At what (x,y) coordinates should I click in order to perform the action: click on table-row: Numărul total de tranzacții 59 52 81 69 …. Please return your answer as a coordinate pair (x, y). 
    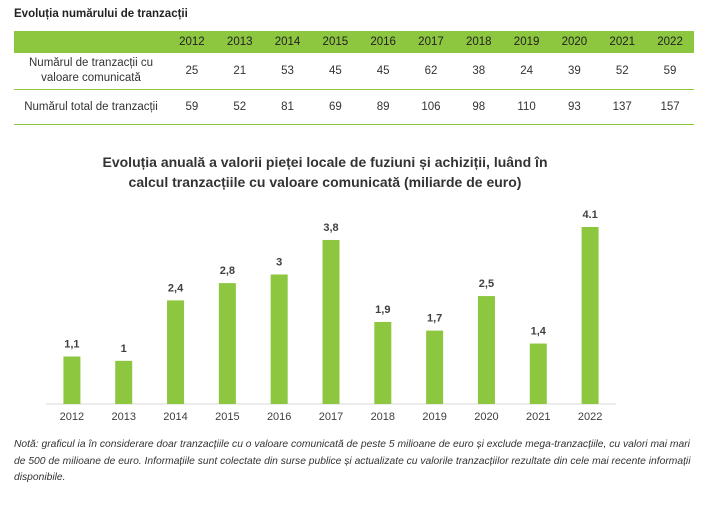
    Looking at the image, I should click on (354, 107).